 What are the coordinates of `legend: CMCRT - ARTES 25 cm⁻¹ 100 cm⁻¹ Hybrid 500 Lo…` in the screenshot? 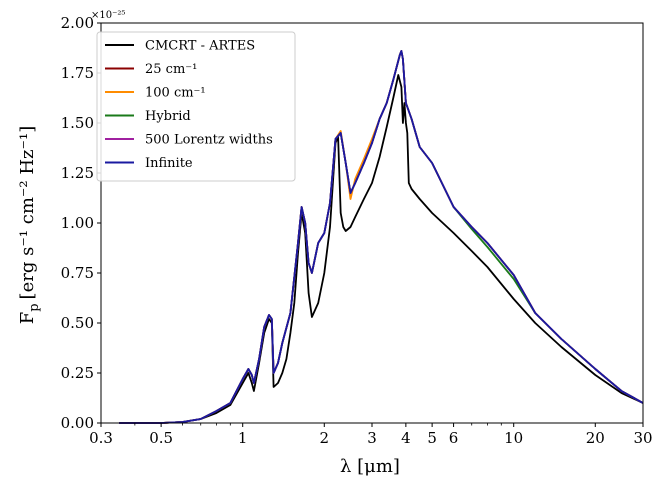 It's located at (196, 106).